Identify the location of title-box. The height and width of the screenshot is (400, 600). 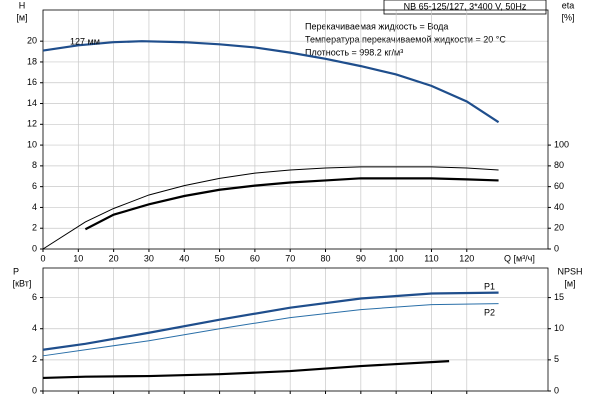
(465, 7).